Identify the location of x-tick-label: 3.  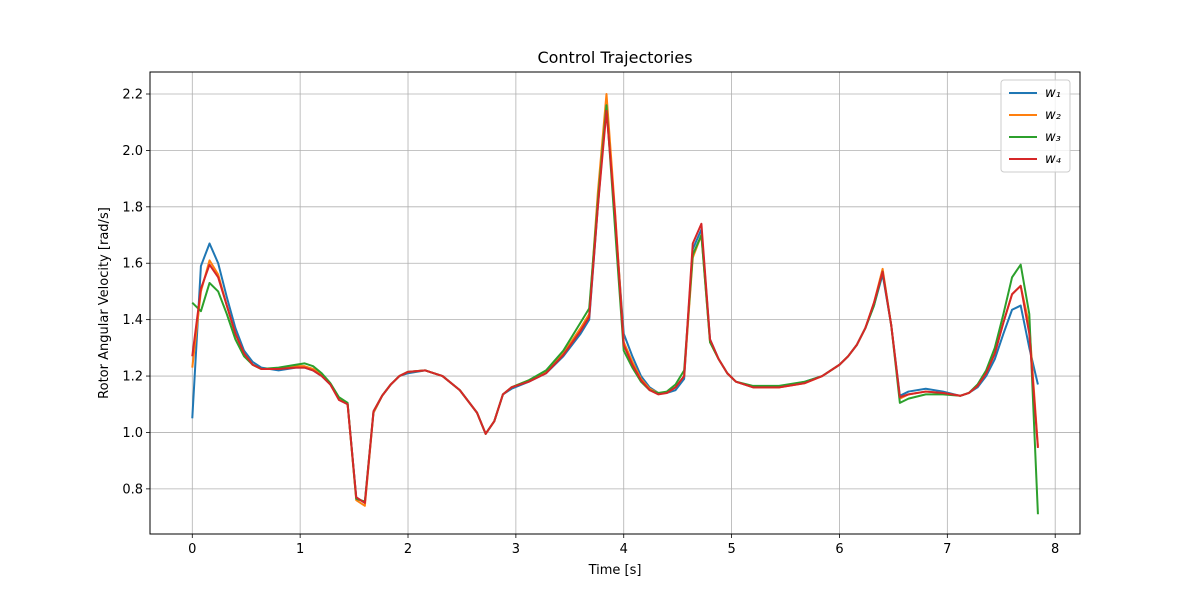
(516, 549).